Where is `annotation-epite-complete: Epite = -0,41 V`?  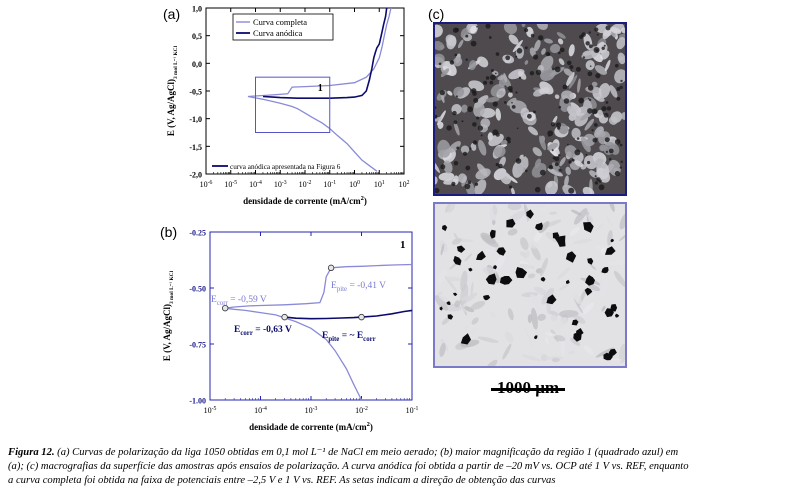
annotation-epite-complete: Epite = -0,41 V is located at coordinates (358, 287).